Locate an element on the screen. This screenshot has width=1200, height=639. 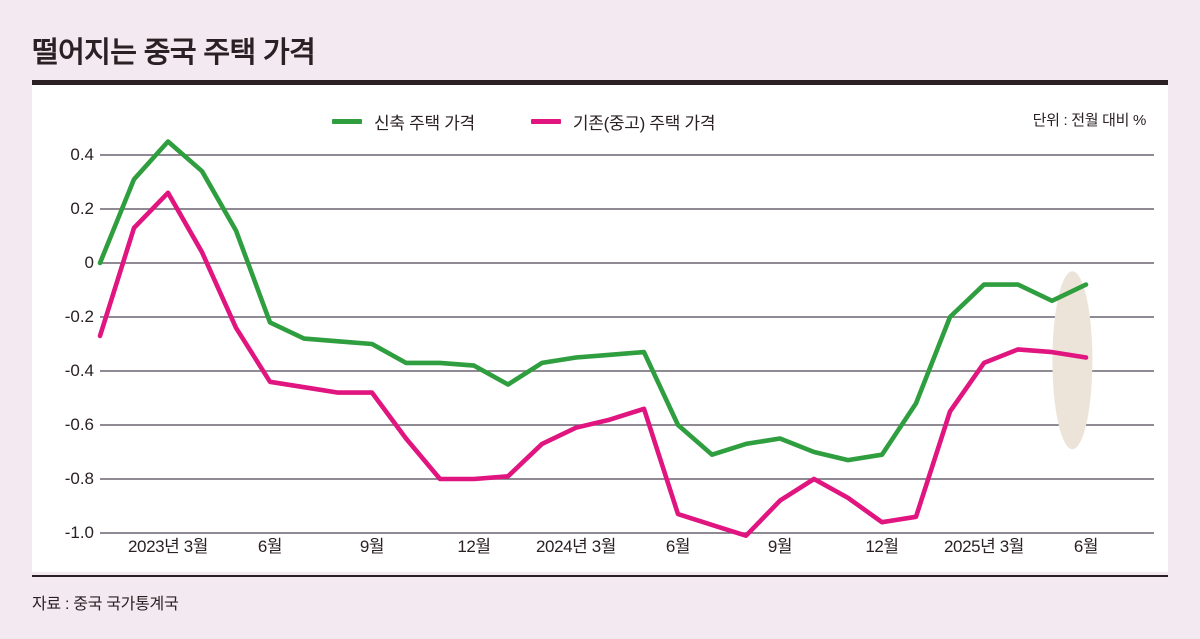
legend-label-existing-housing: 기존(중고) 주택 가격 is located at coordinates (644, 123).